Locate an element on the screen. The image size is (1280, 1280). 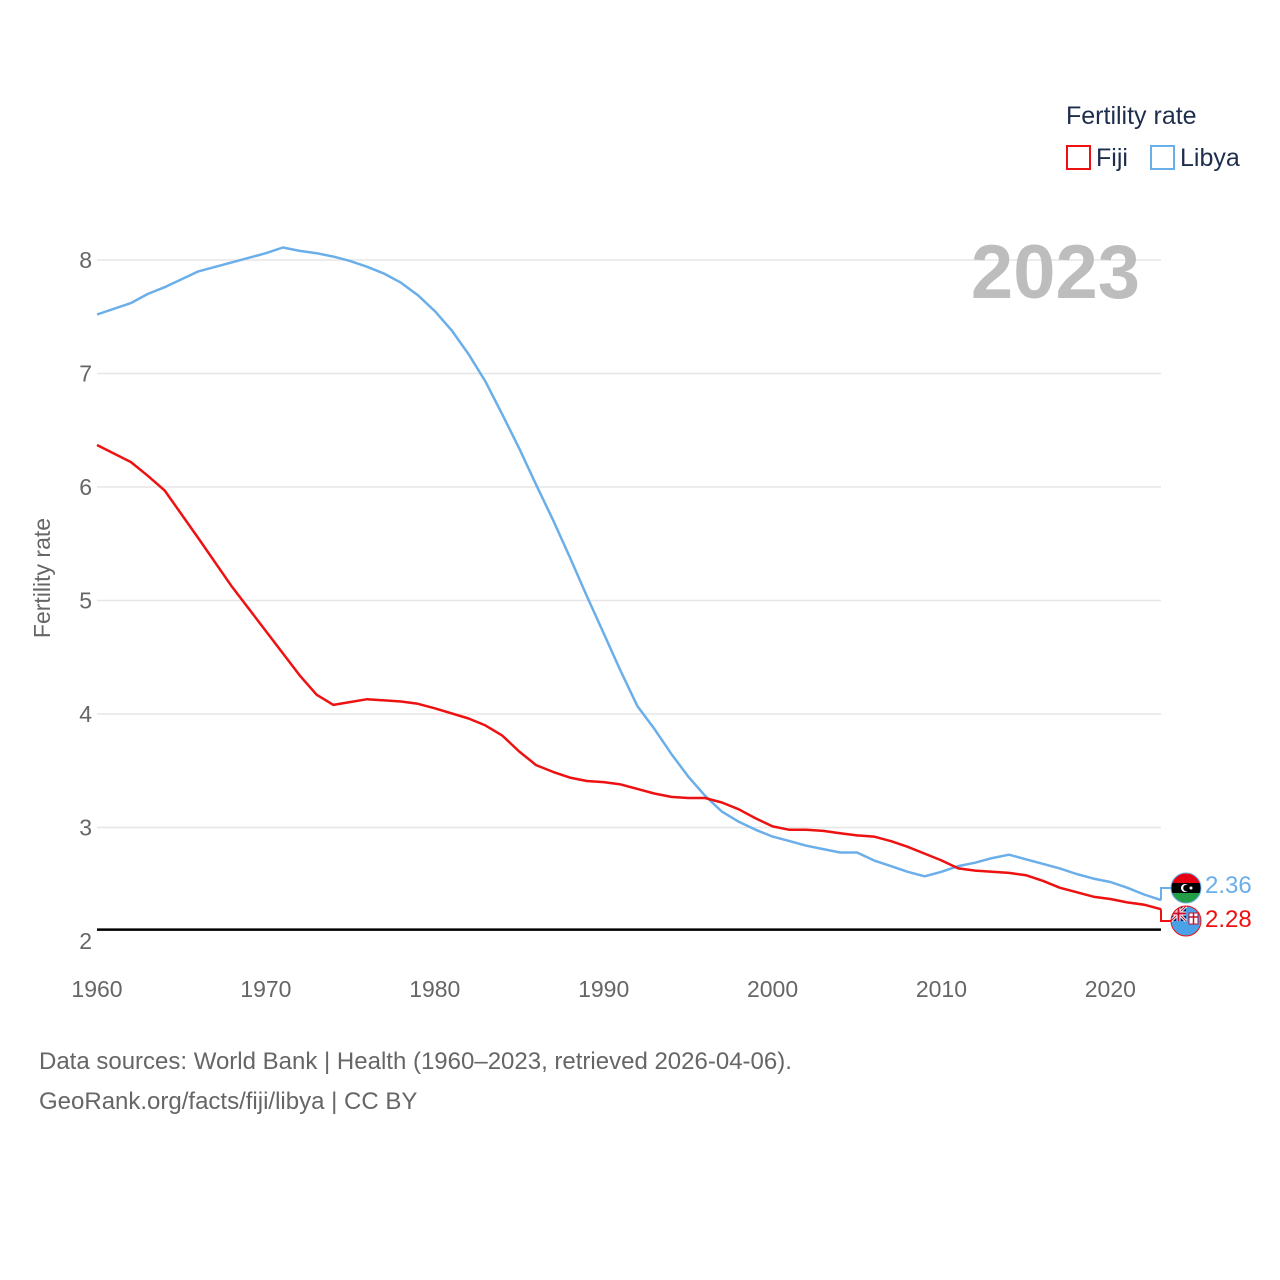
x-tick-label-1960: 1960 is located at coordinates (96, 989).